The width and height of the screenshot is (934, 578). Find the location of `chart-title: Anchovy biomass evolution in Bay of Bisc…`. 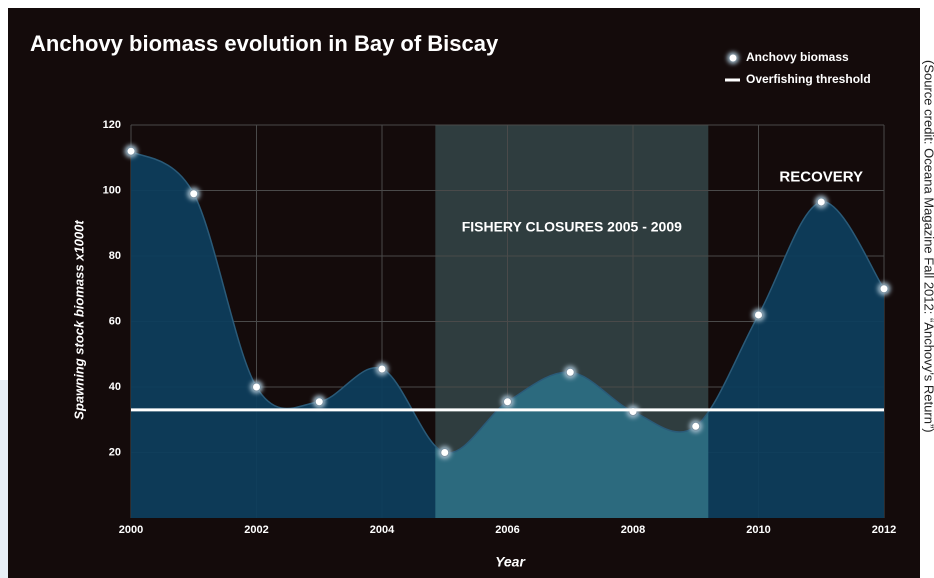

chart-title: Anchovy biomass evolution in Bay of Bisc… is located at coordinates (264, 43).